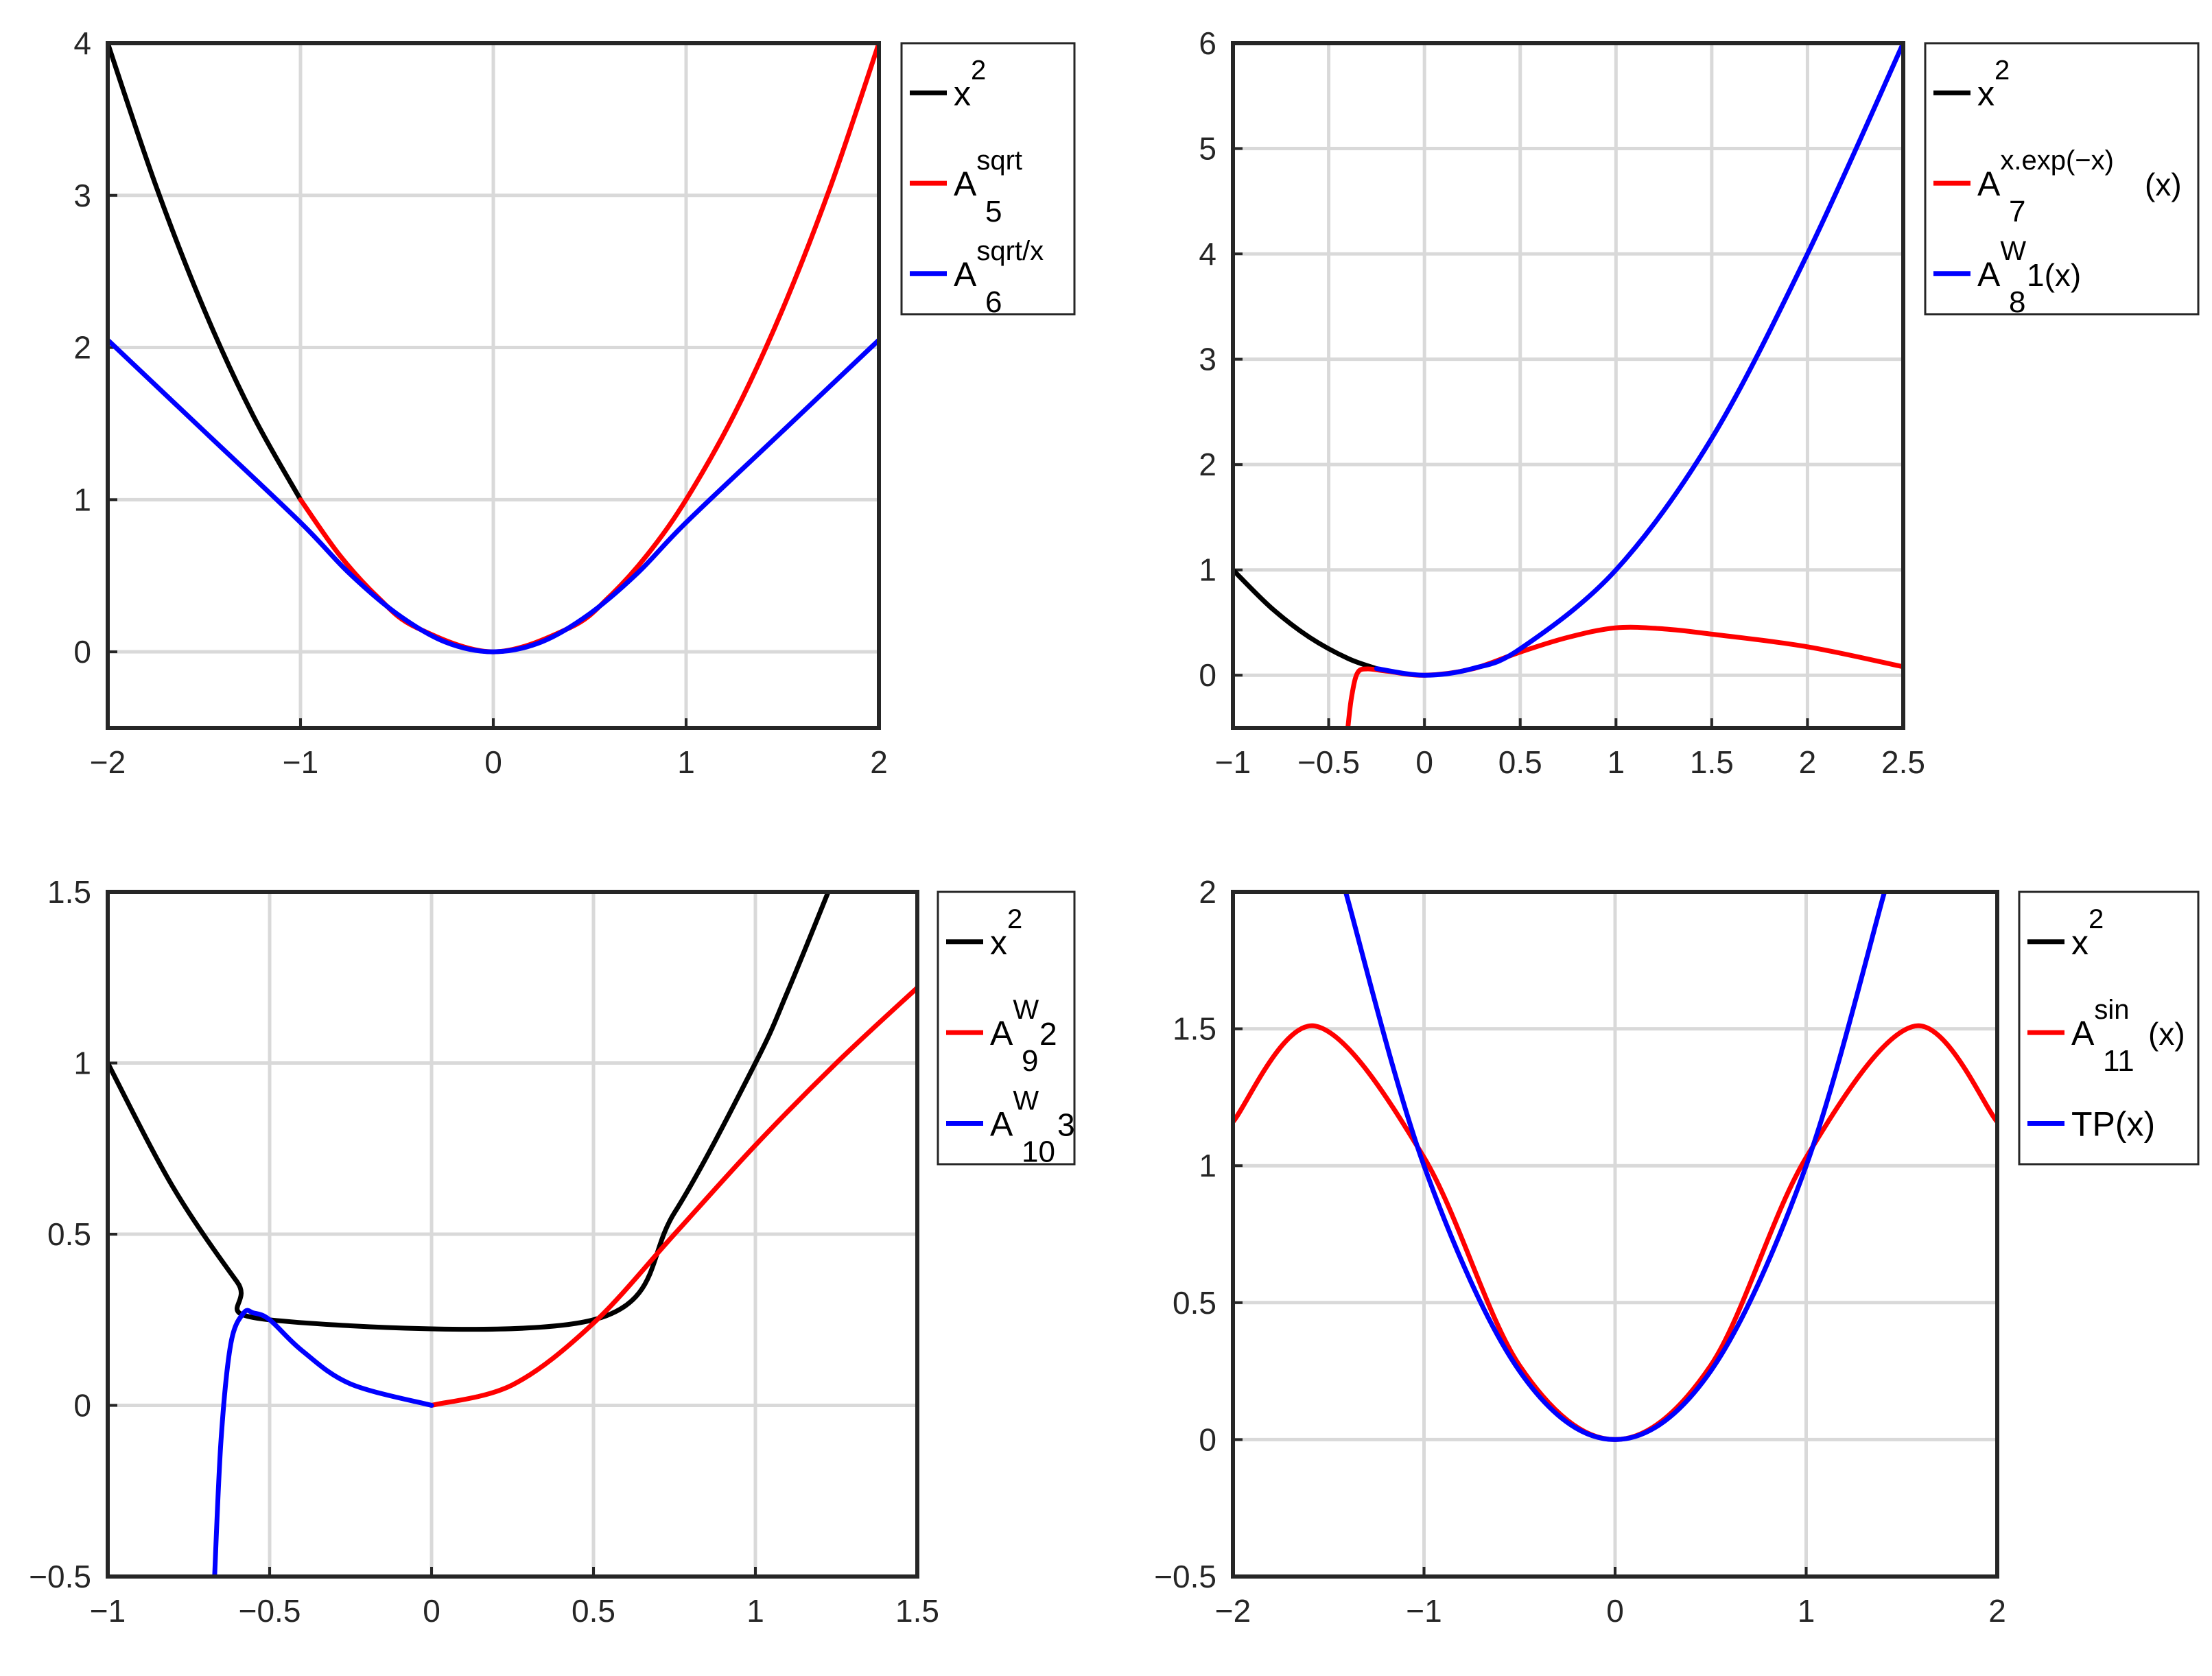  I want to click on legend: x2 AW 92 AW 103, so click(1006, 1029).